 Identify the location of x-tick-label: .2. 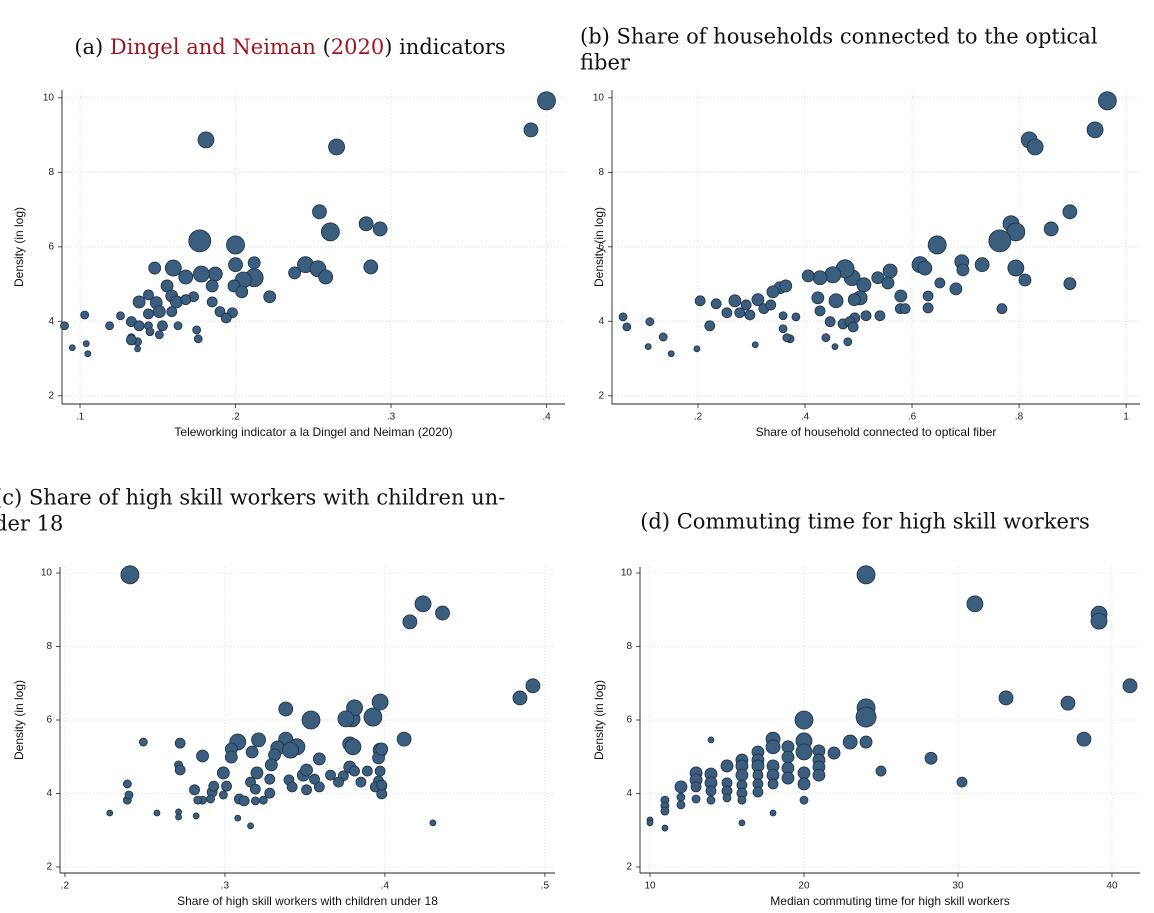
(65, 886).